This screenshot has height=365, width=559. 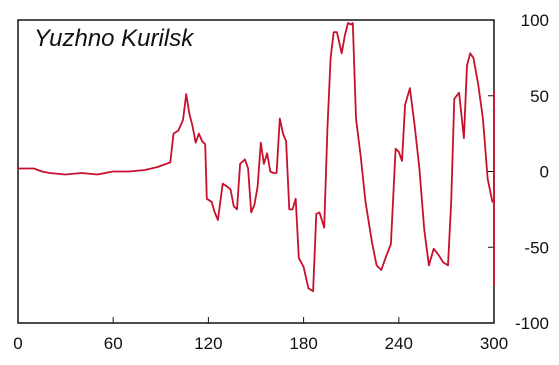 What do you see at coordinates (208, 343) in the screenshot?
I see `x-tick-label: 120` at bounding box center [208, 343].